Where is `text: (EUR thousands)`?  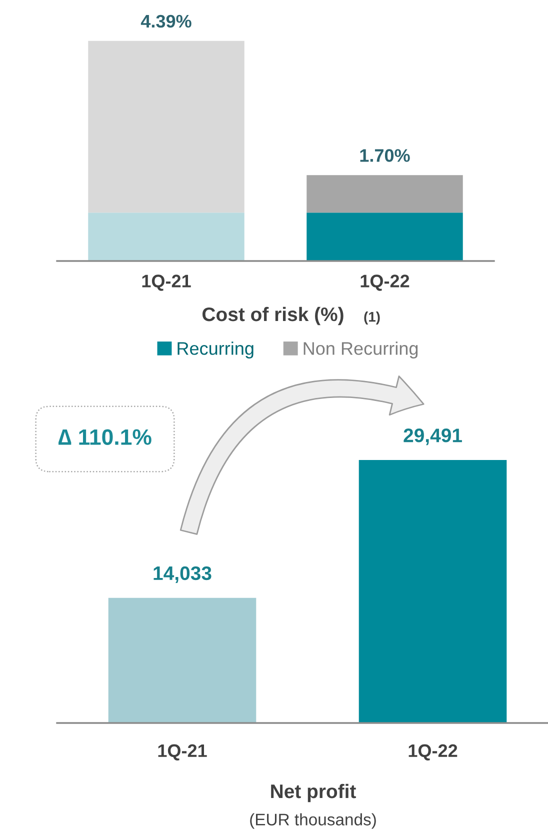
text: (EUR thousands) is located at coordinates (313, 821).